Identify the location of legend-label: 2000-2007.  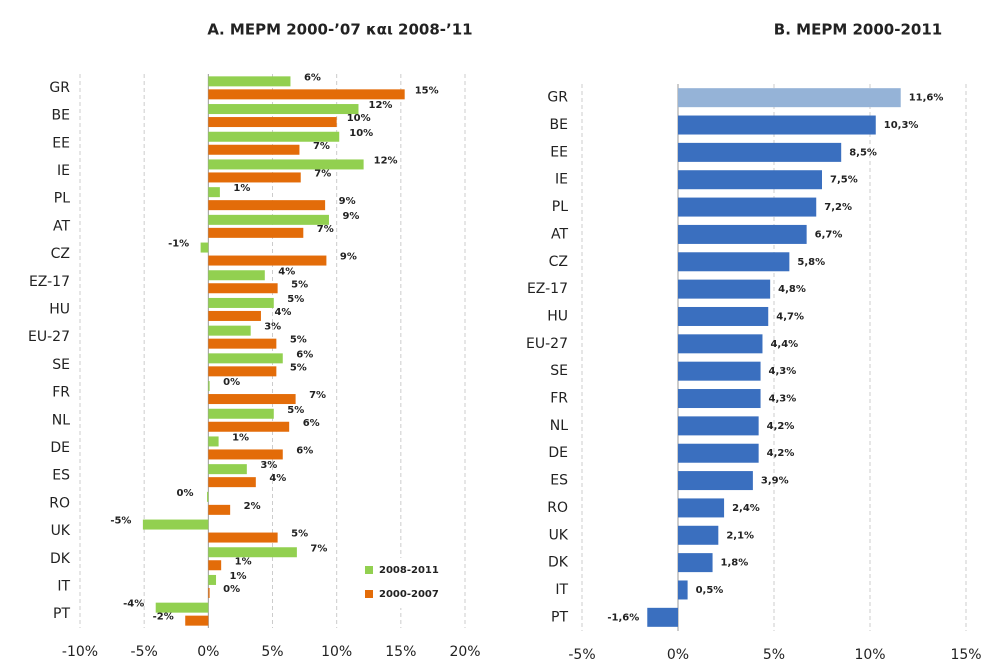
(409, 594).